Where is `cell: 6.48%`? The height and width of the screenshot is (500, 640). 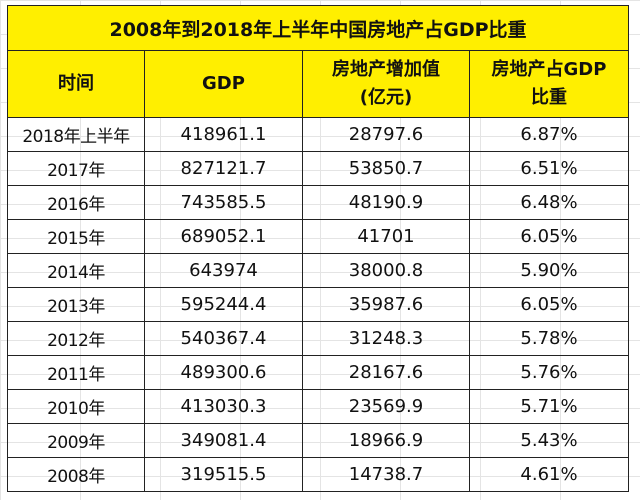 cell: 6.48% is located at coordinates (549, 202).